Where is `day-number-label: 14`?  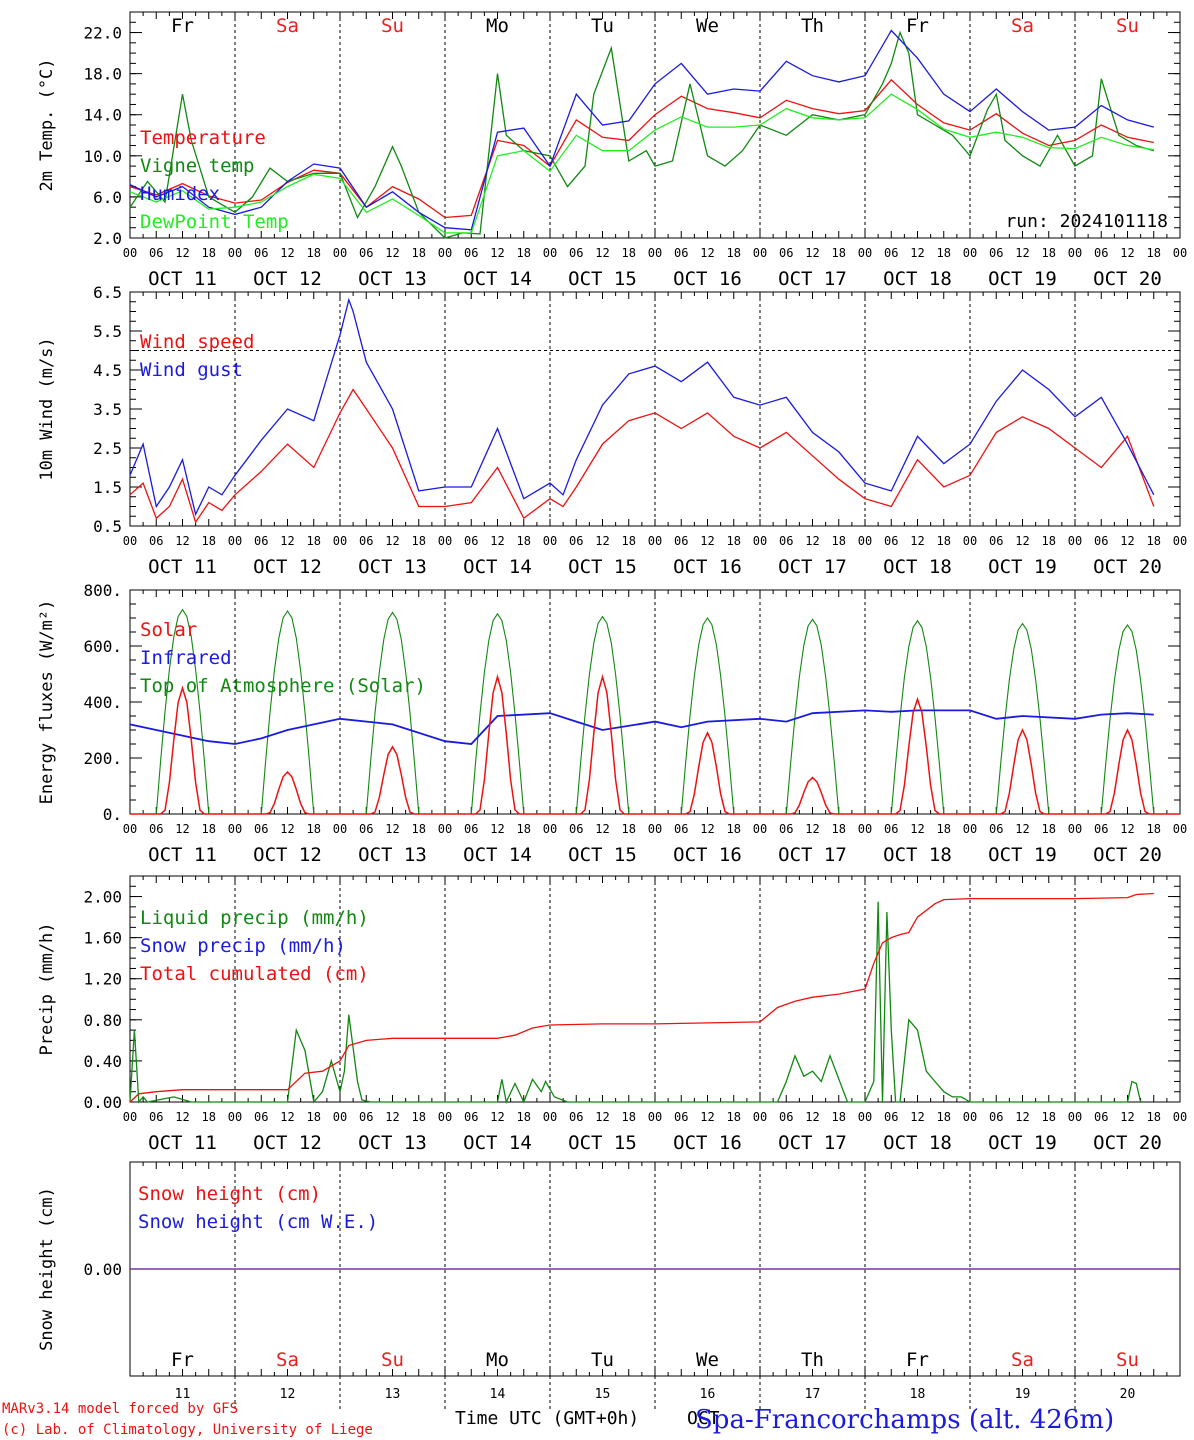 day-number-label: 14 is located at coordinates (498, 1394).